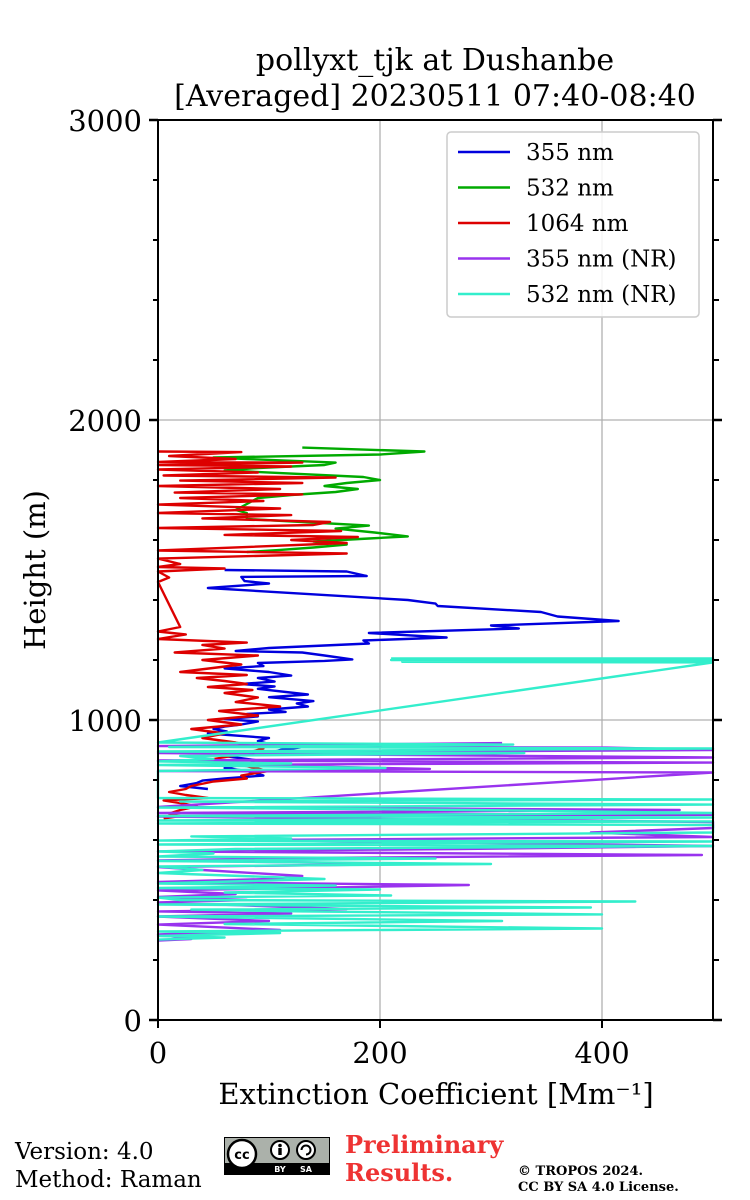  I want to click on svg-text: cc, so click(241, 1155).